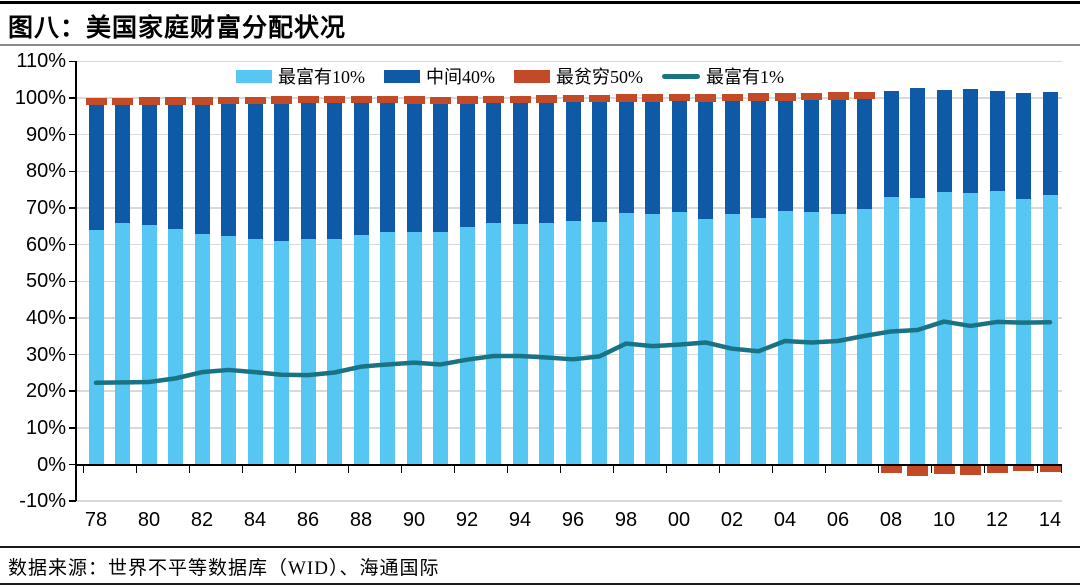 The width and height of the screenshot is (1080, 588). What do you see at coordinates (520, 520) in the screenshot?
I see `x-label-94: 94` at bounding box center [520, 520].